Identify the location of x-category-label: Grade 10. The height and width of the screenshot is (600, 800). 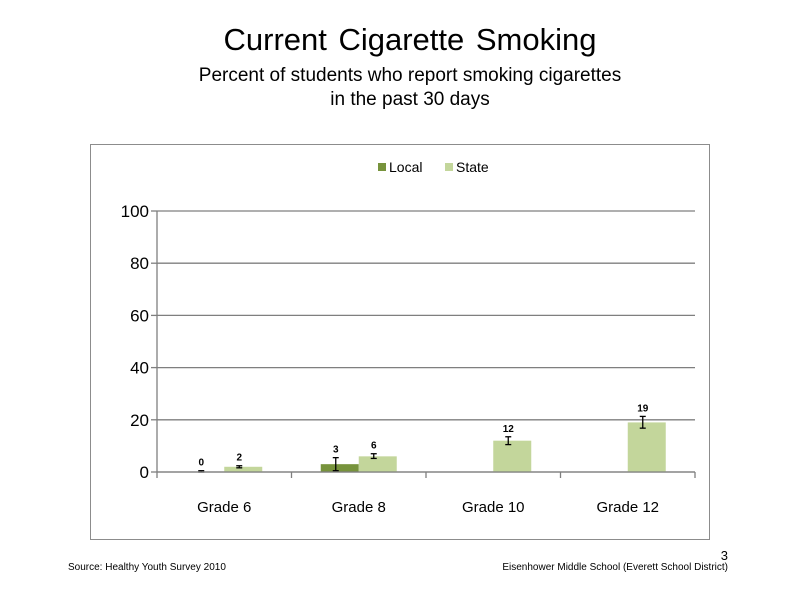
(493, 507).